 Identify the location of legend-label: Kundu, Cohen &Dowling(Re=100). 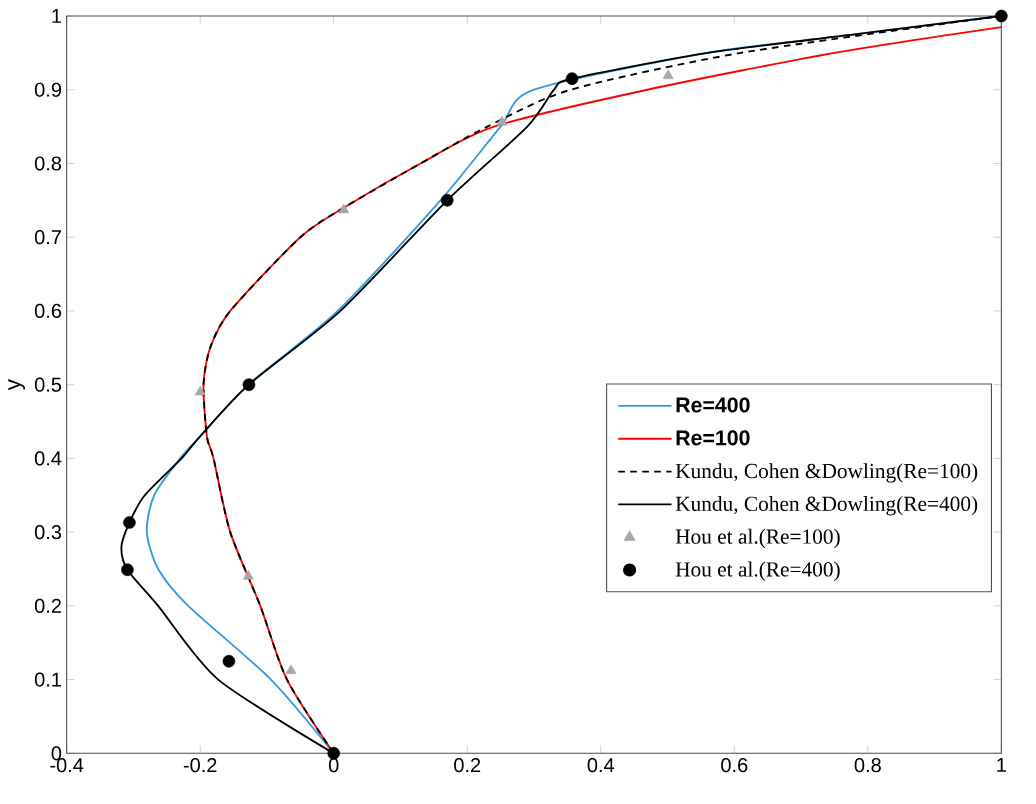
(826, 473).